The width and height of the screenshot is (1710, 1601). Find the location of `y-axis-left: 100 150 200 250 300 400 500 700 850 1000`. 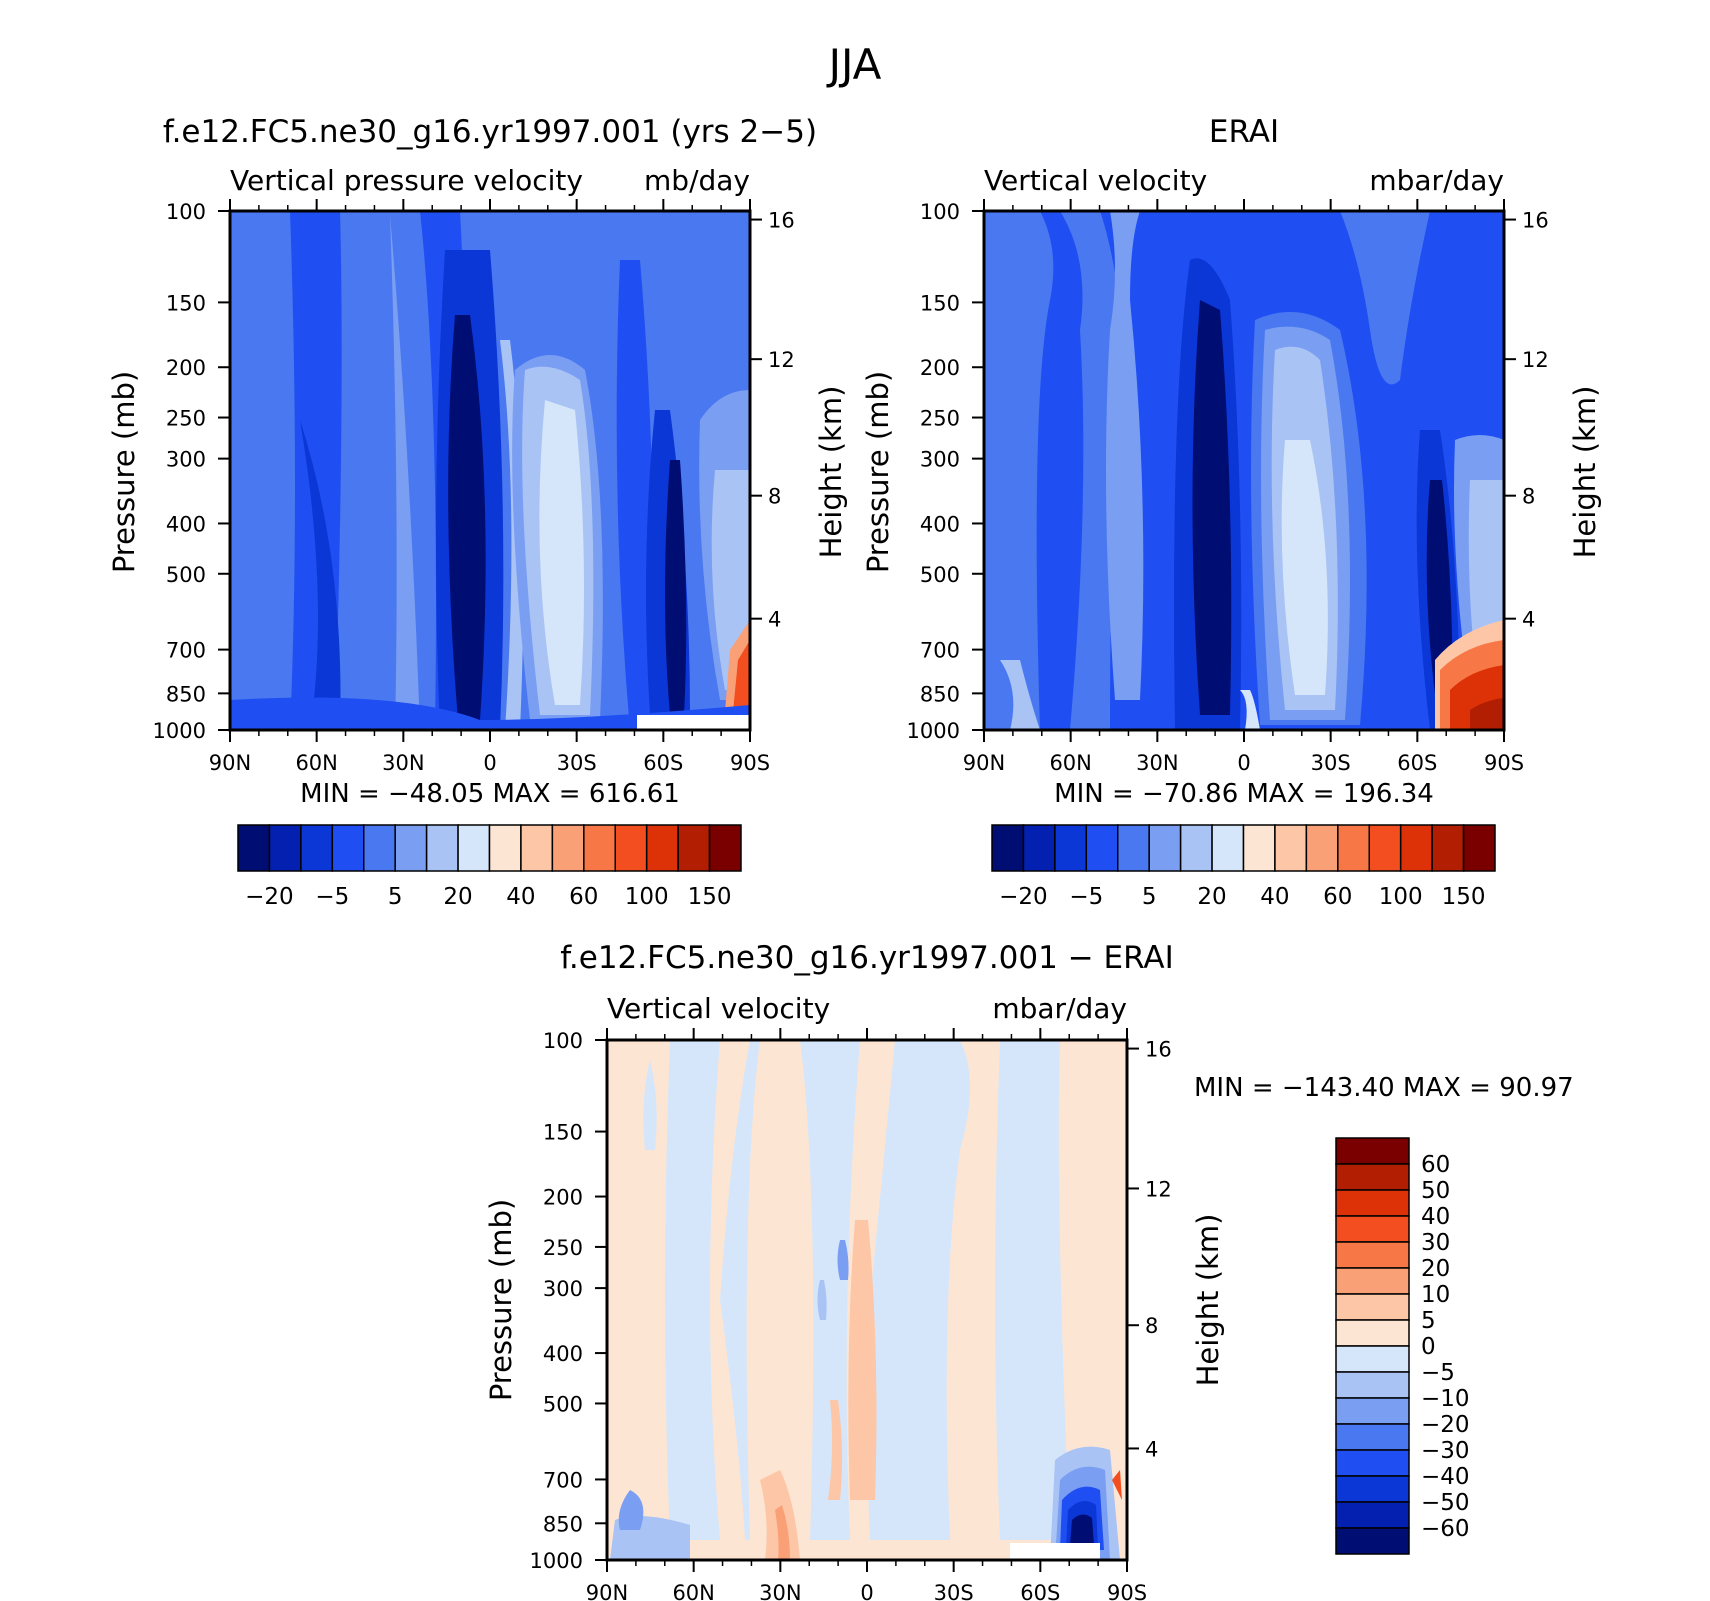

y-axis-left: 100 150 200 250 300 400 500 700 850 1000 is located at coordinates (568, 1301).